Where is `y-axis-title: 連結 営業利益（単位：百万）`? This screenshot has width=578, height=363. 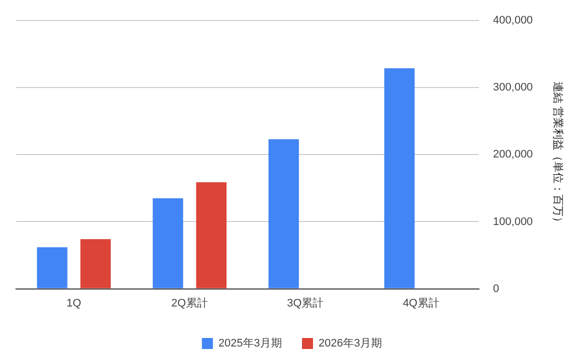 y-axis-title: 連結 営業利益（単位：百万） is located at coordinates (557, 155).